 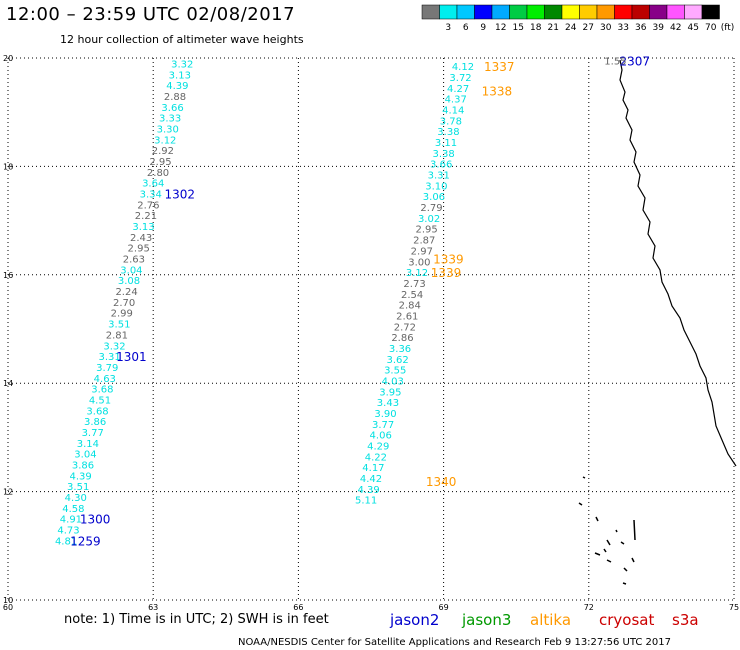 I want to click on pass-time-label: 1302, so click(x=180, y=195).